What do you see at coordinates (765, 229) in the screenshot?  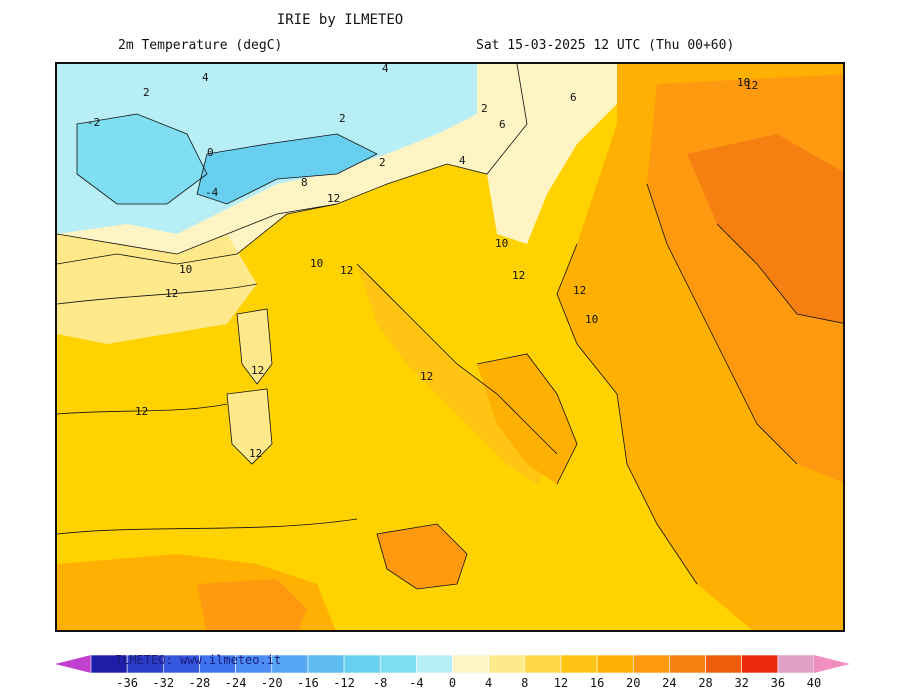 I see `hotter-zone-east` at bounding box center [765, 229].